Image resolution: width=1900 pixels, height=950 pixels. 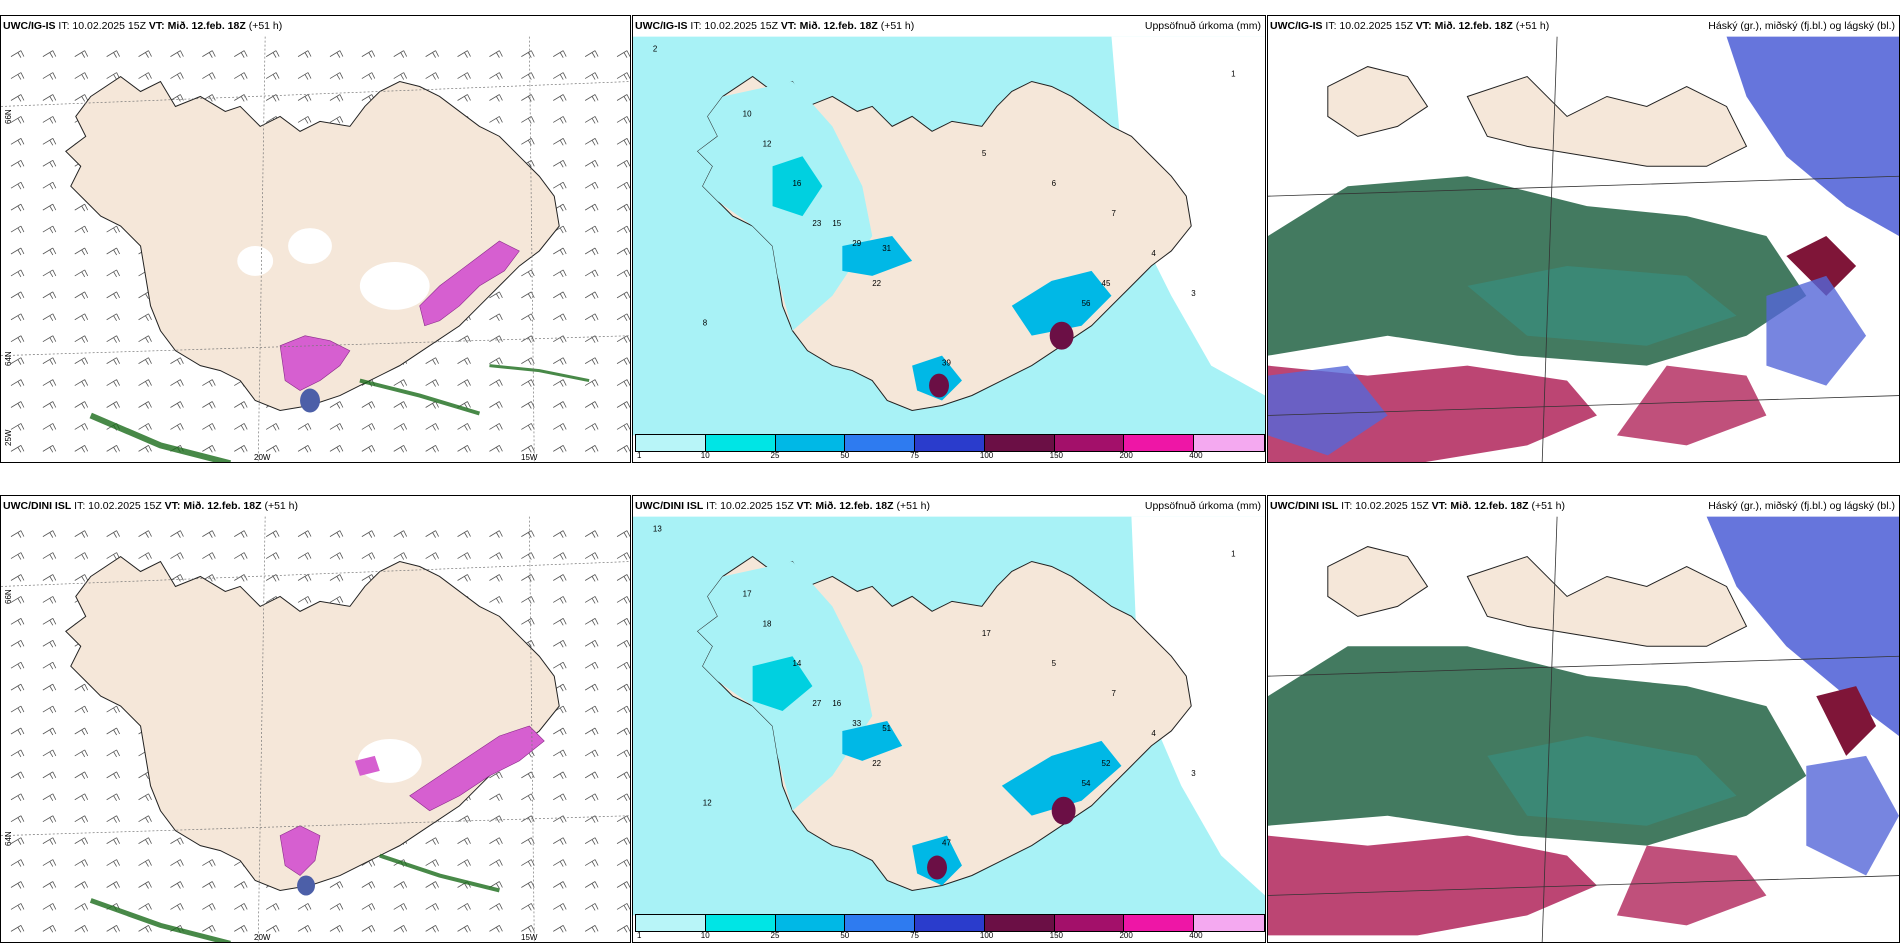 What do you see at coordinates (949, 716) in the screenshot?
I see `precip-map: 13 17 18 14 27 33 51 54 52 47 16 22 12 17 5 7 4 3 1` at bounding box center [949, 716].